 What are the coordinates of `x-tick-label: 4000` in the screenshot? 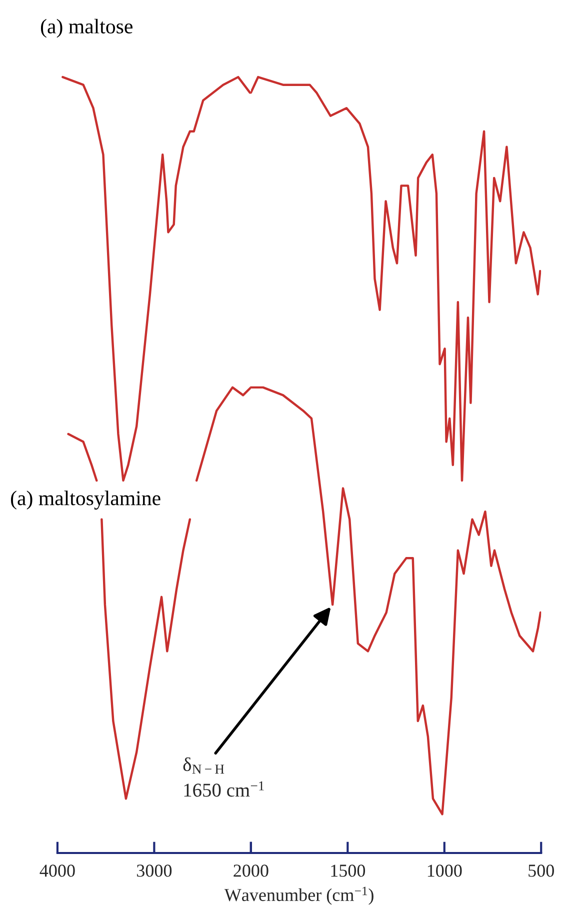 It's located at (57, 870).